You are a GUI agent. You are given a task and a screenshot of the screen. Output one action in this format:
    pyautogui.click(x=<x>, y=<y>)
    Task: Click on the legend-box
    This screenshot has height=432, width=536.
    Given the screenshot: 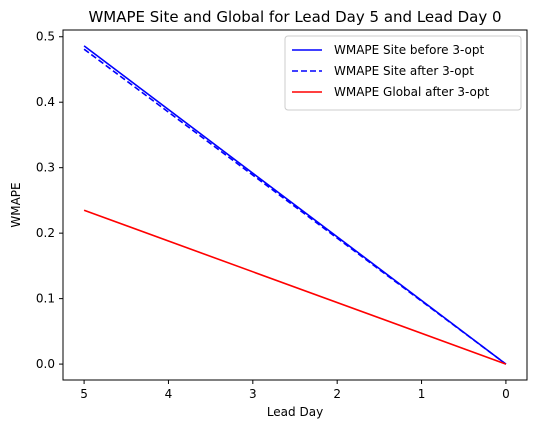 What is the action you would take?
    pyautogui.click(x=403, y=73)
    